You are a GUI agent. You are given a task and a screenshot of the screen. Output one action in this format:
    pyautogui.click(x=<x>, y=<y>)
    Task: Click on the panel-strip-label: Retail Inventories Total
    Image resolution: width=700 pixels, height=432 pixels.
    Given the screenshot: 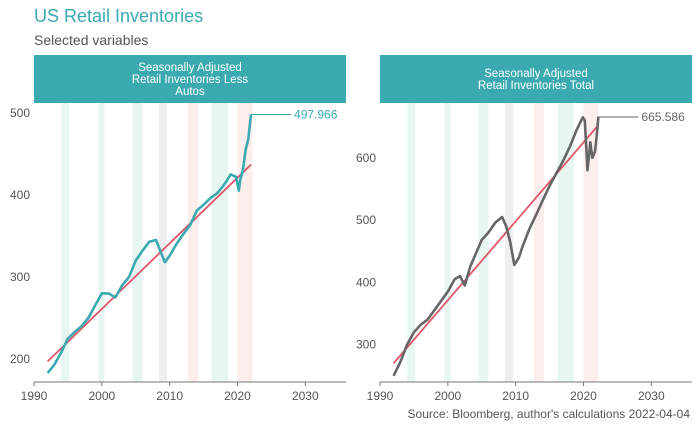 What is the action you would take?
    pyautogui.click(x=536, y=86)
    